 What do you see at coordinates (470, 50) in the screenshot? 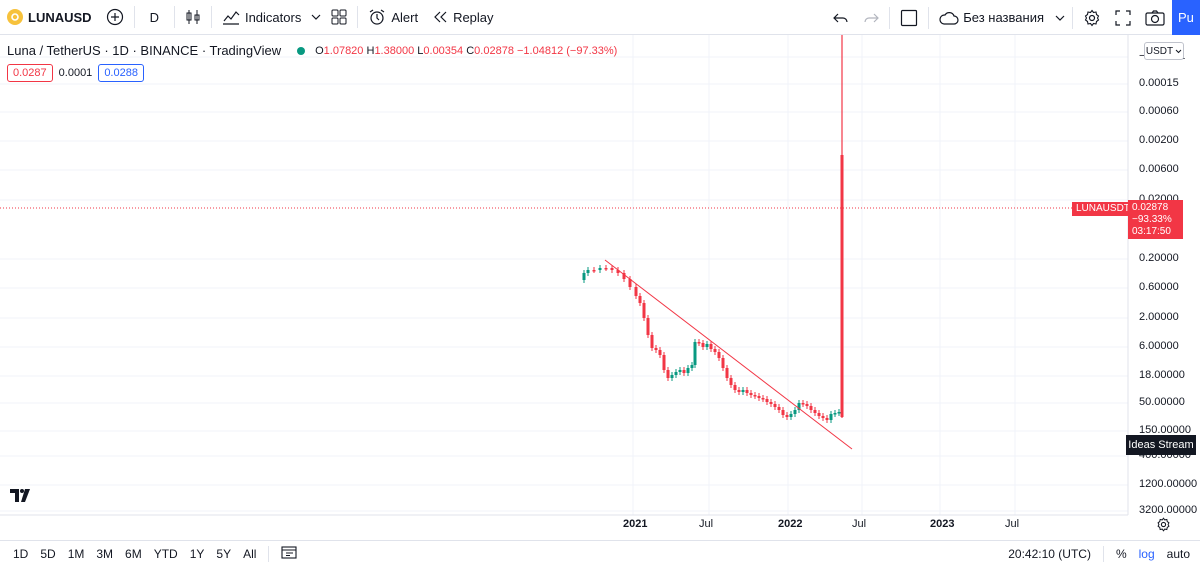
I see `close-label: C` at bounding box center [470, 50].